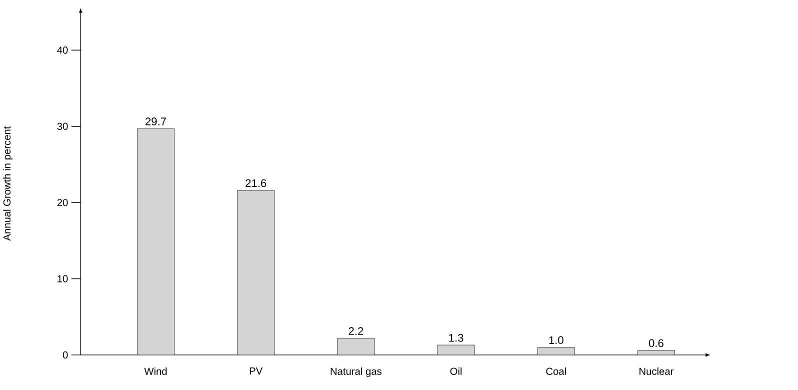  What do you see at coordinates (556, 371) in the screenshot?
I see `x-tick-label: Coal` at bounding box center [556, 371].